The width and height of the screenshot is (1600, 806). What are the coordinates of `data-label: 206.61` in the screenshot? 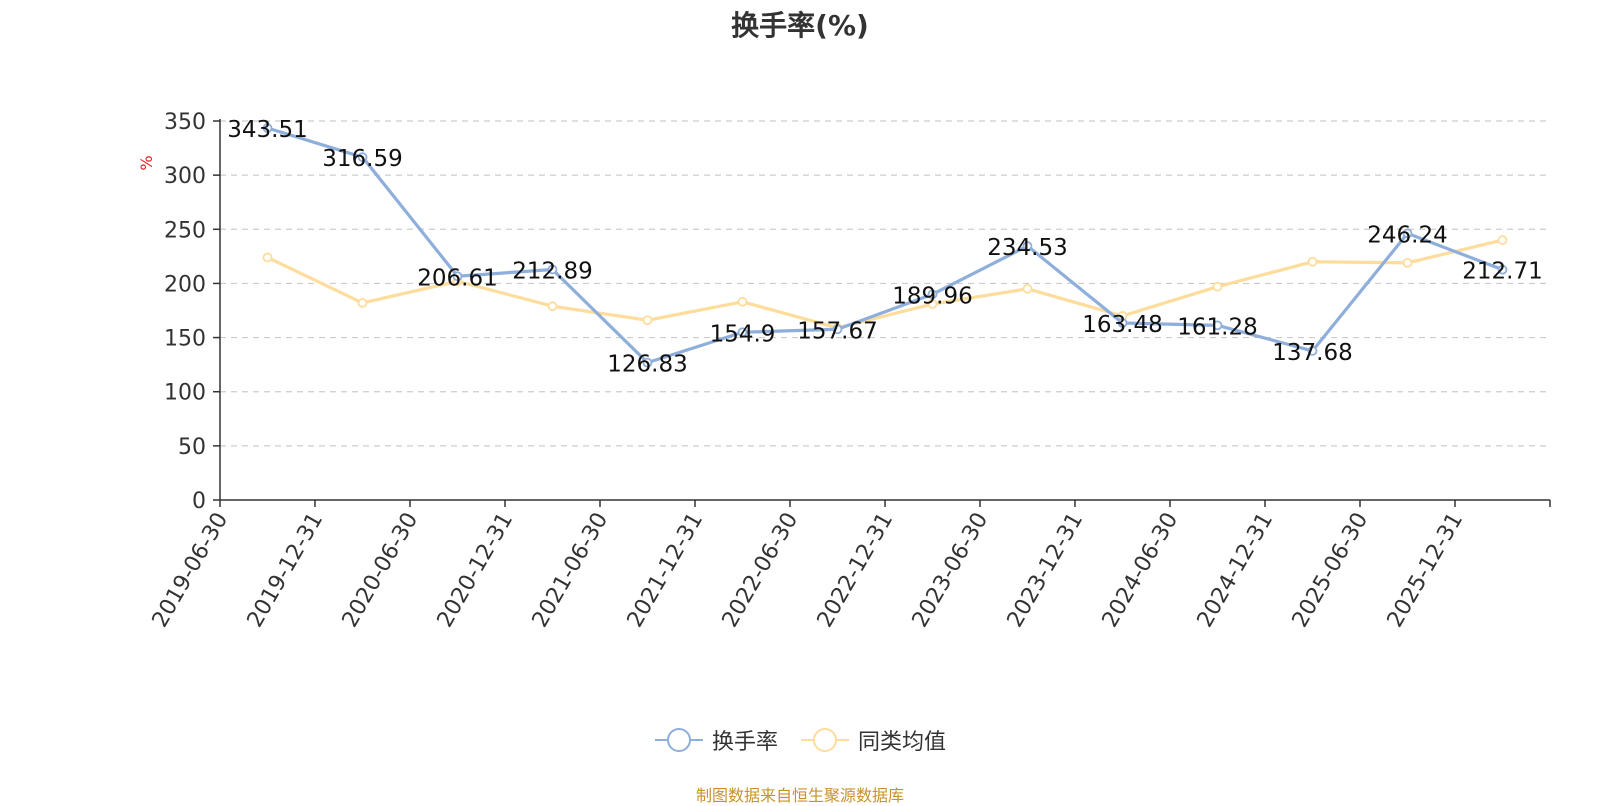 It's located at (457, 278).